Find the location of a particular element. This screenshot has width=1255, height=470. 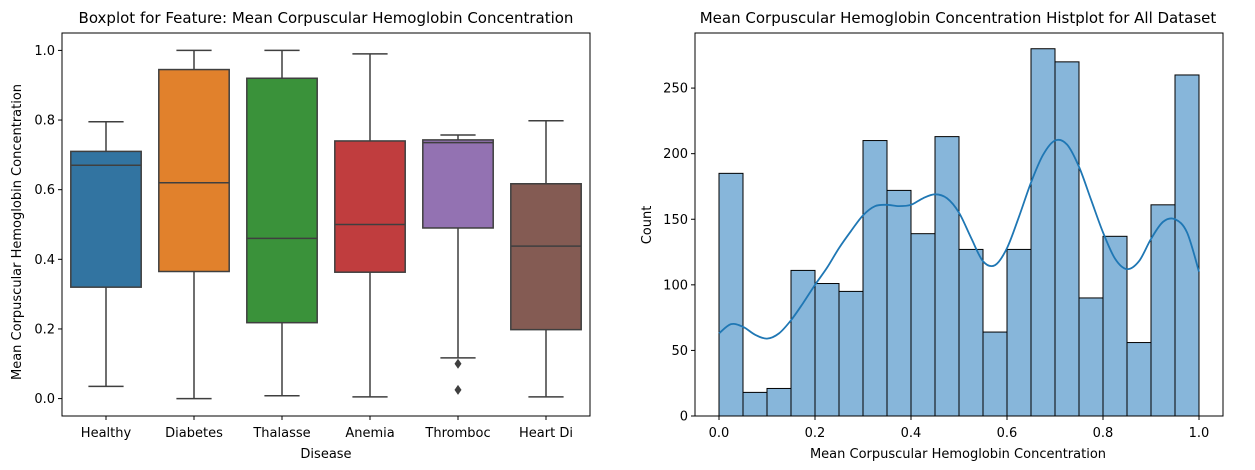

y-tick-label: 1.0 is located at coordinates (44, 51).